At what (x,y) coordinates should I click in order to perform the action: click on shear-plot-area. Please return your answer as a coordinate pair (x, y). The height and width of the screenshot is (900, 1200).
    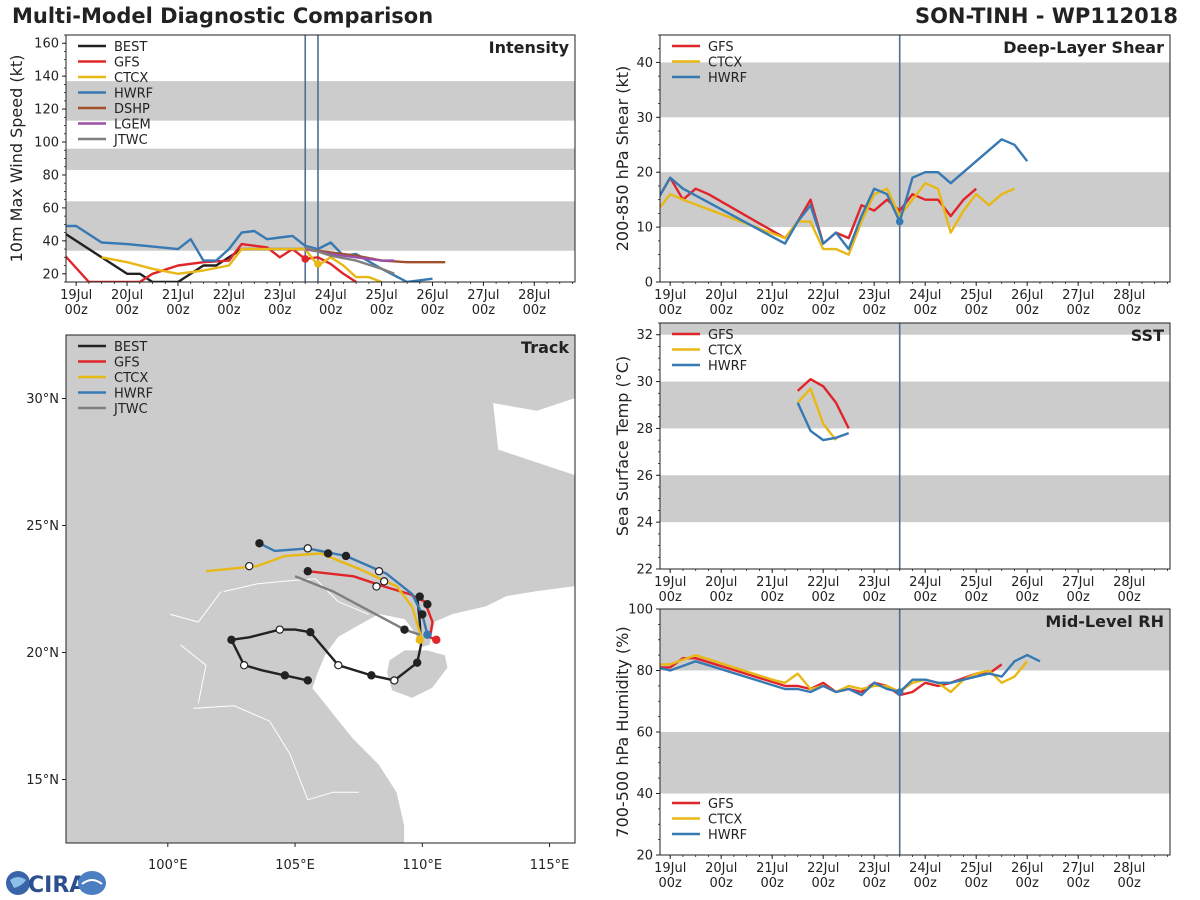
    Looking at the image, I should click on (915, 158).